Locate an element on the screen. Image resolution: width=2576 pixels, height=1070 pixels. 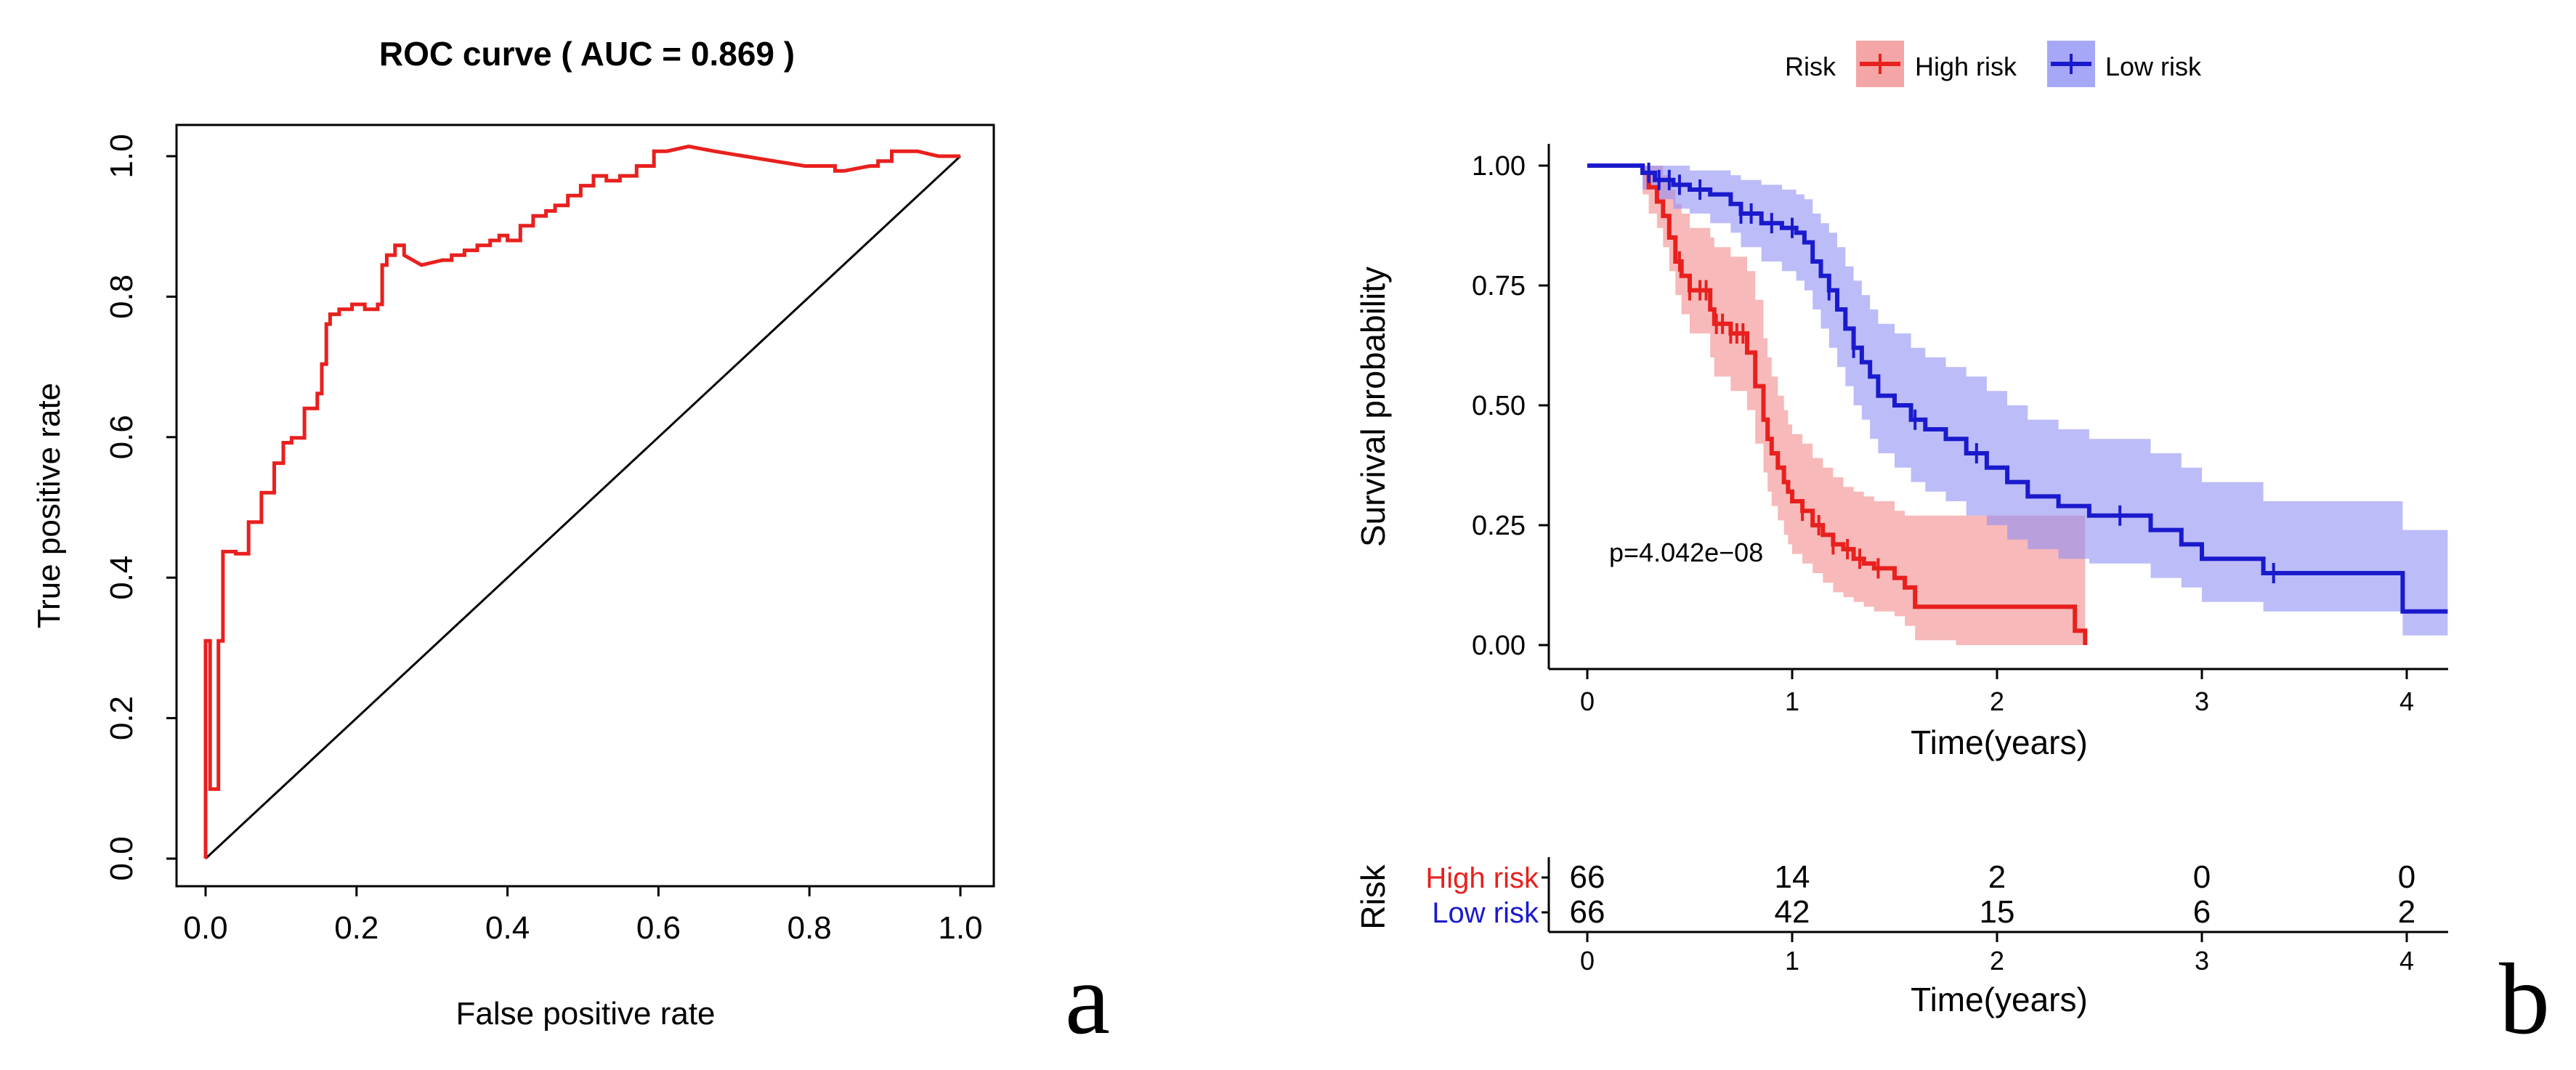
roc-y-tick-label: 0.0 is located at coordinates (122, 858).